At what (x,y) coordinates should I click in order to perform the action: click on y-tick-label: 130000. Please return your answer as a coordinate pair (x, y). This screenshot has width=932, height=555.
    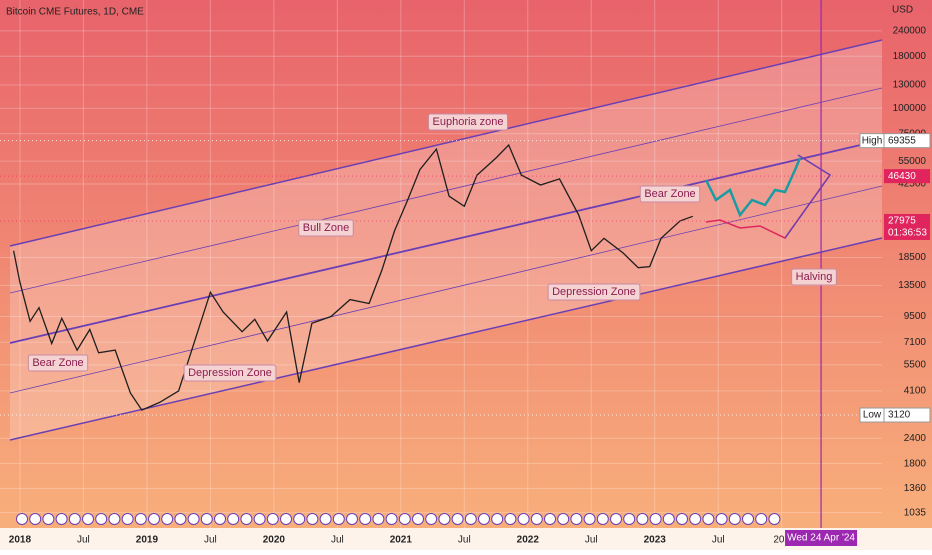
    Looking at the image, I should click on (910, 85).